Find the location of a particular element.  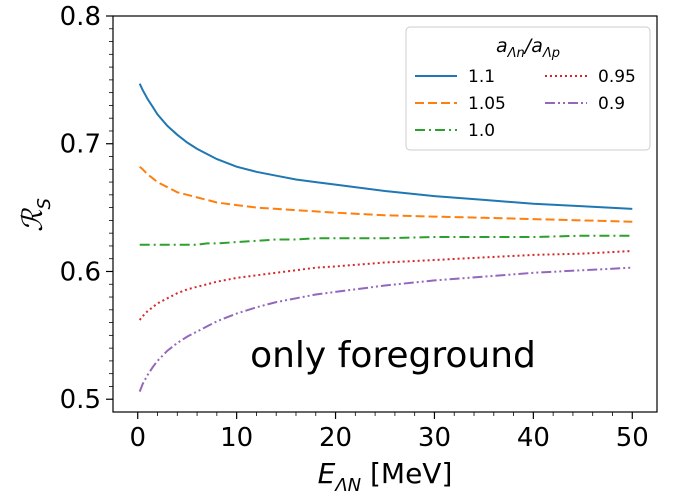

x-axis-minor-ticks is located at coordinates (385, 414).